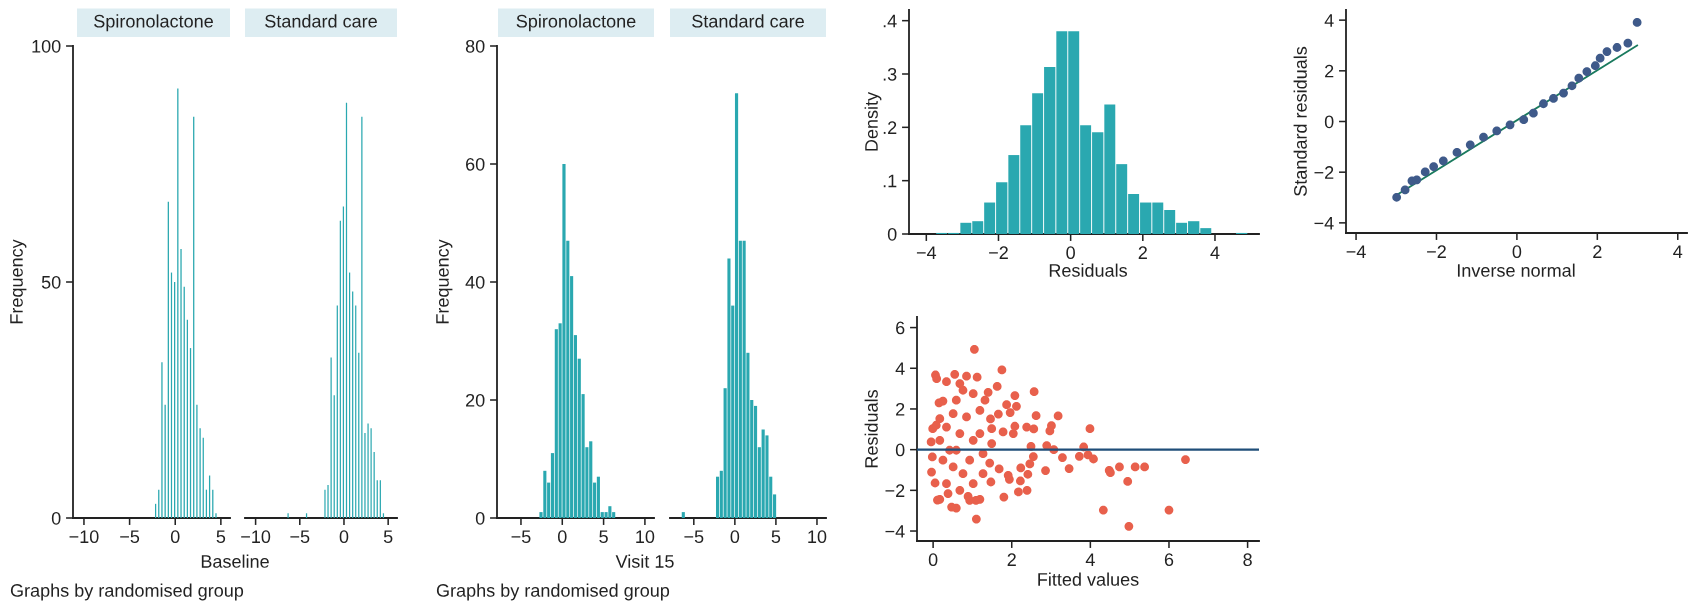 The width and height of the screenshot is (1690, 606). What do you see at coordinates (644, 561) in the screenshot?
I see `x-axis-title: Visit 15` at bounding box center [644, 561].